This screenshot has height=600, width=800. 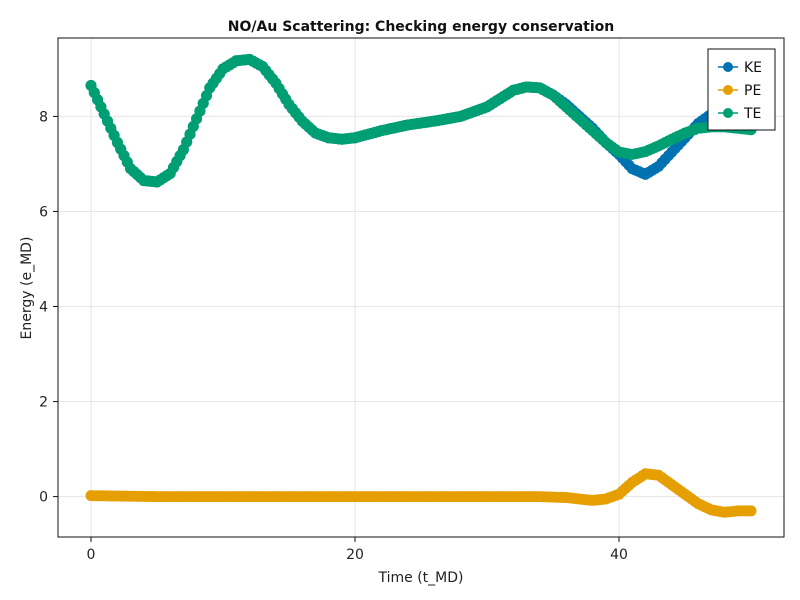 What do you see at coordinates (739, 114) in the screenshot?
I see `legend-item-te: TE` at bounding box center [739, 114].